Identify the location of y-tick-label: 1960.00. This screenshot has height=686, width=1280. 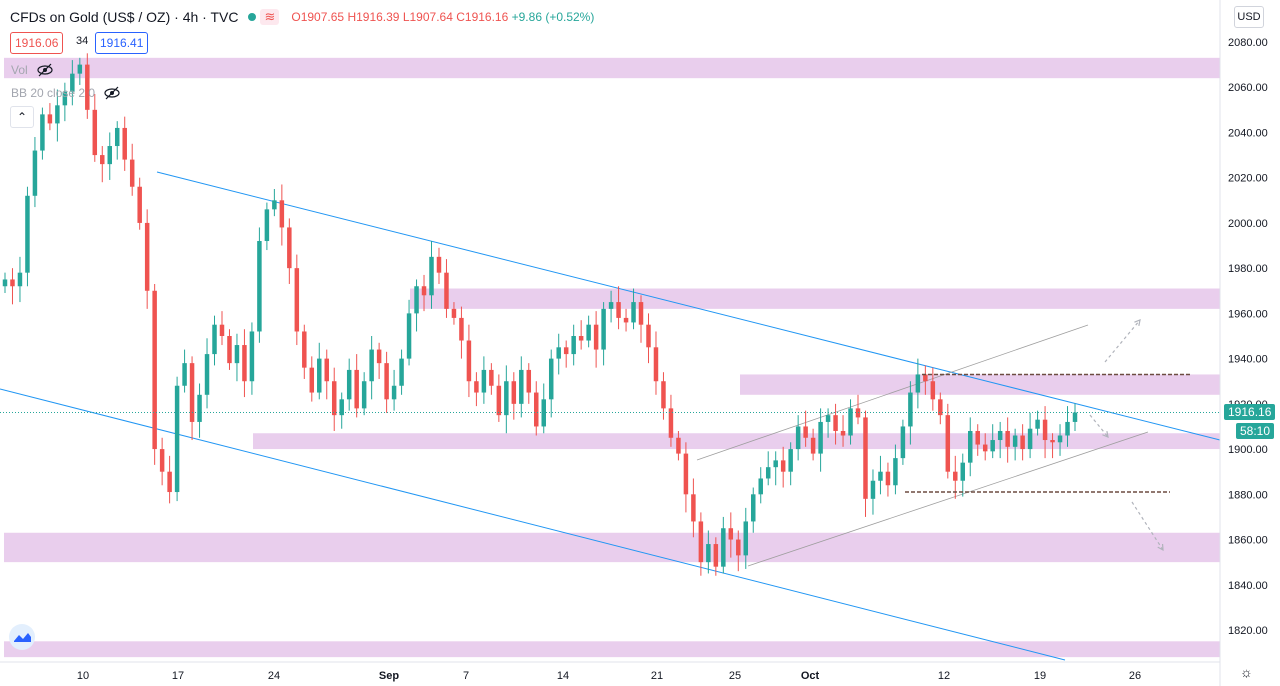
(1248, 314).